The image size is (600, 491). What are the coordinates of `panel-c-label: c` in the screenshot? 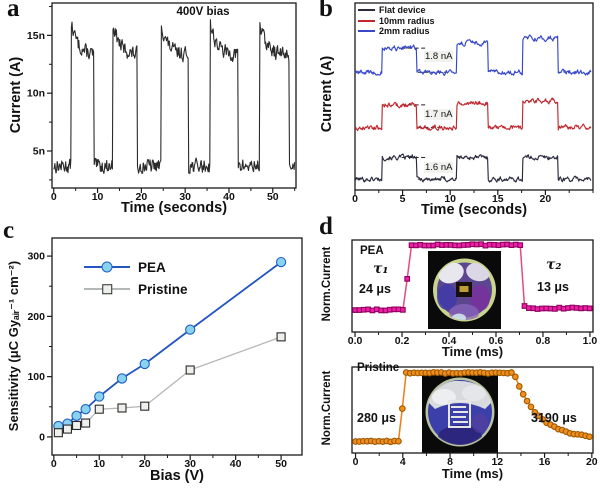 It's located at (9, 230).